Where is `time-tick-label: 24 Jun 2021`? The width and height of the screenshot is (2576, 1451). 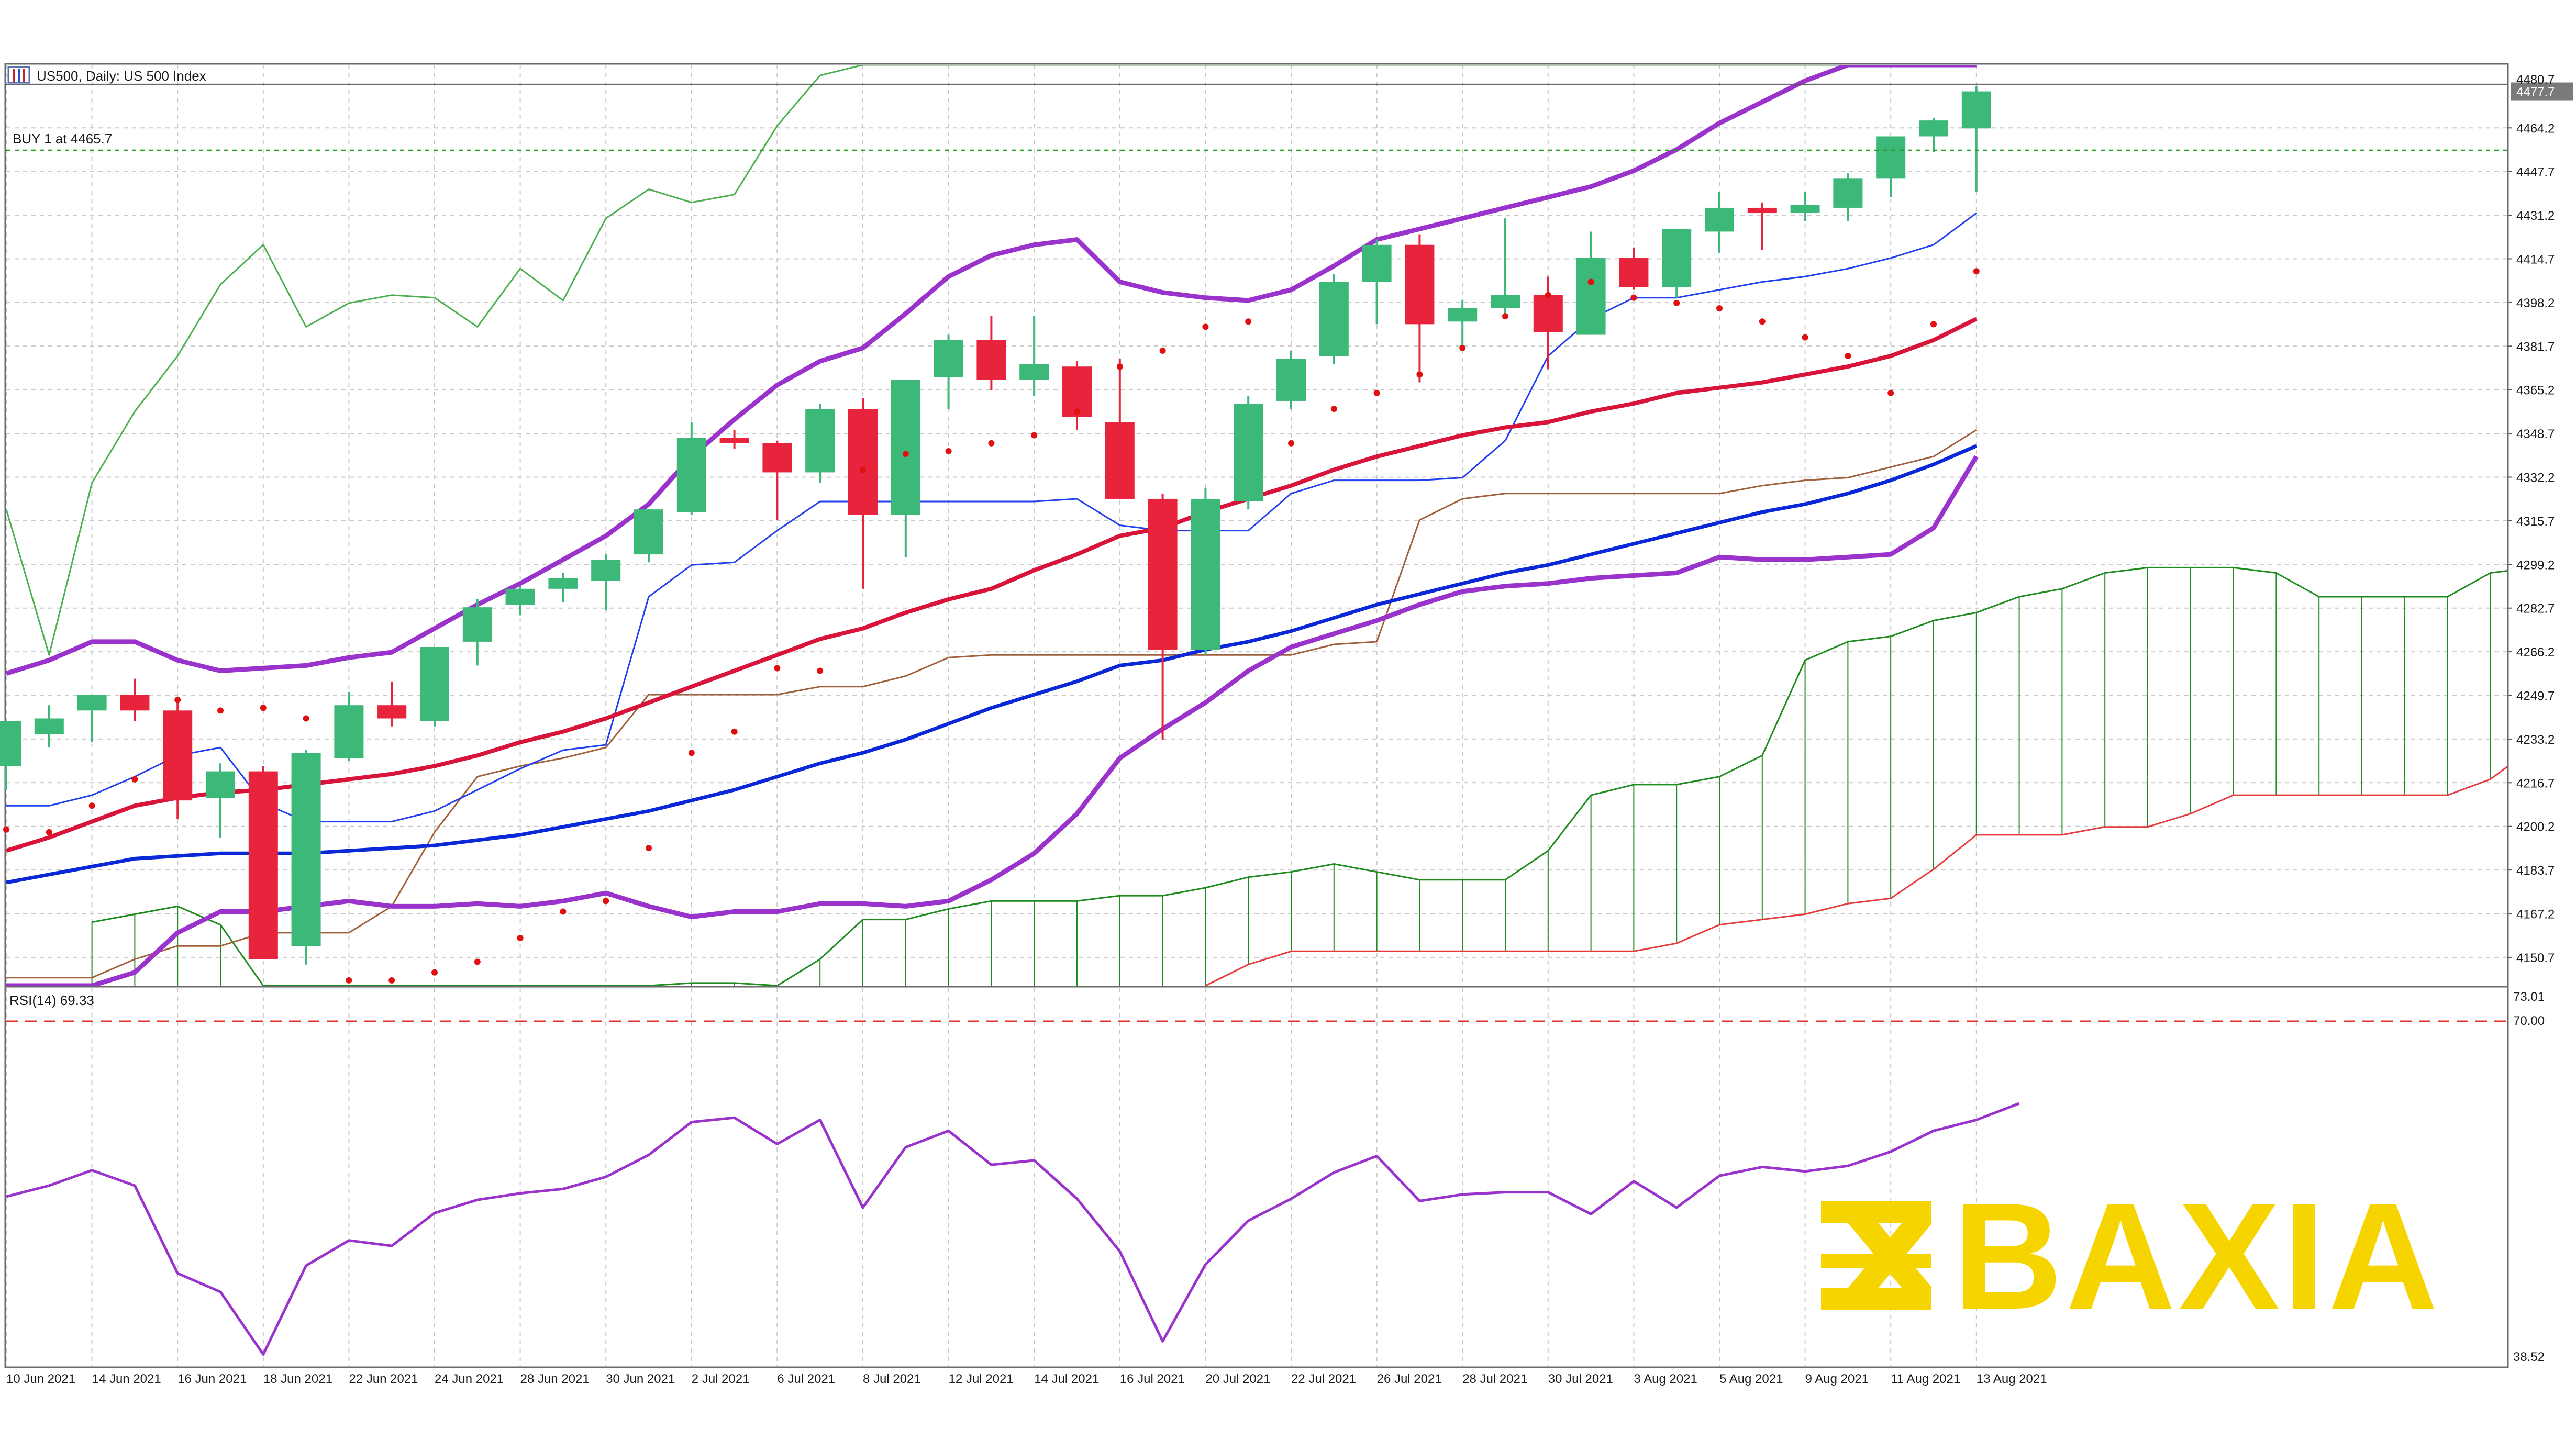 time-tick-label: 24 Jun 2021 is located at coordinates (469, 1379).